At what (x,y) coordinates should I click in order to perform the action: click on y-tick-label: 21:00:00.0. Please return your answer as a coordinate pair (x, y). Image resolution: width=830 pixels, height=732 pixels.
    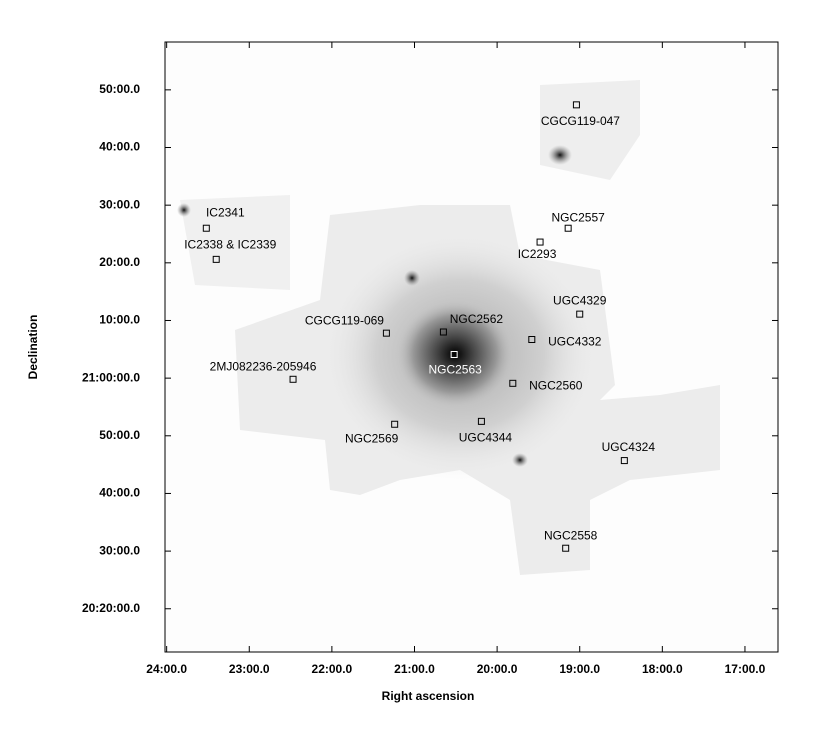
    Looking at the image, I should click on (111, 377).